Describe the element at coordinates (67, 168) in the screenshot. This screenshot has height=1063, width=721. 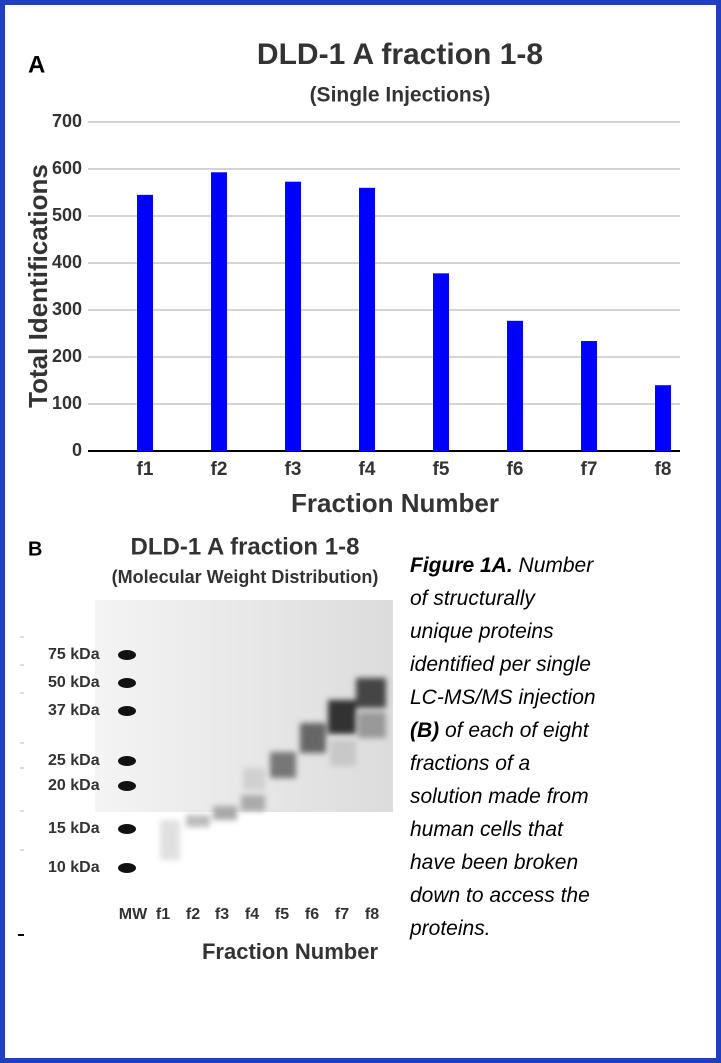
I see `y-tick-label: 600` at that location.